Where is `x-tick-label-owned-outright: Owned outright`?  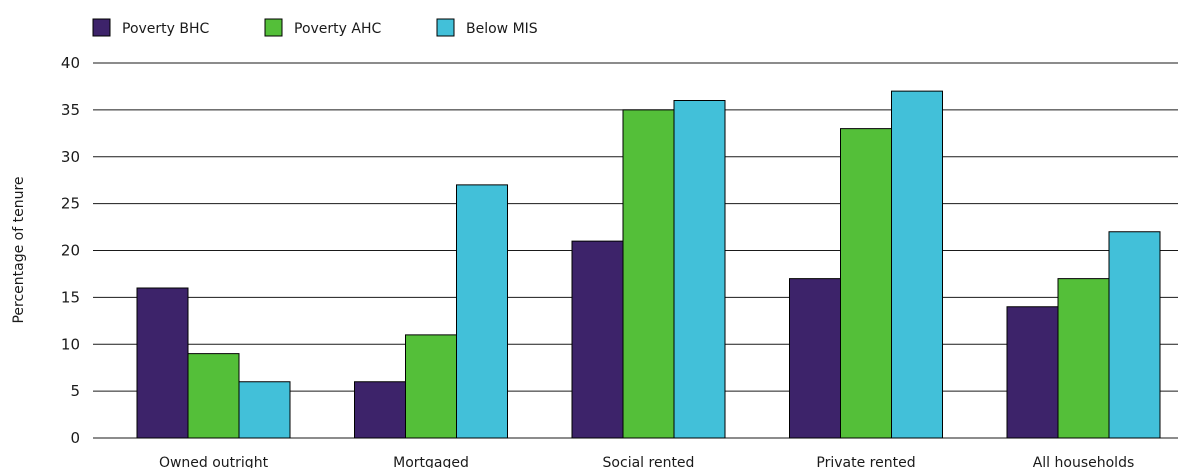
x-tick-label-owned-outright: Owned outright is located at coordinates (214, 461).